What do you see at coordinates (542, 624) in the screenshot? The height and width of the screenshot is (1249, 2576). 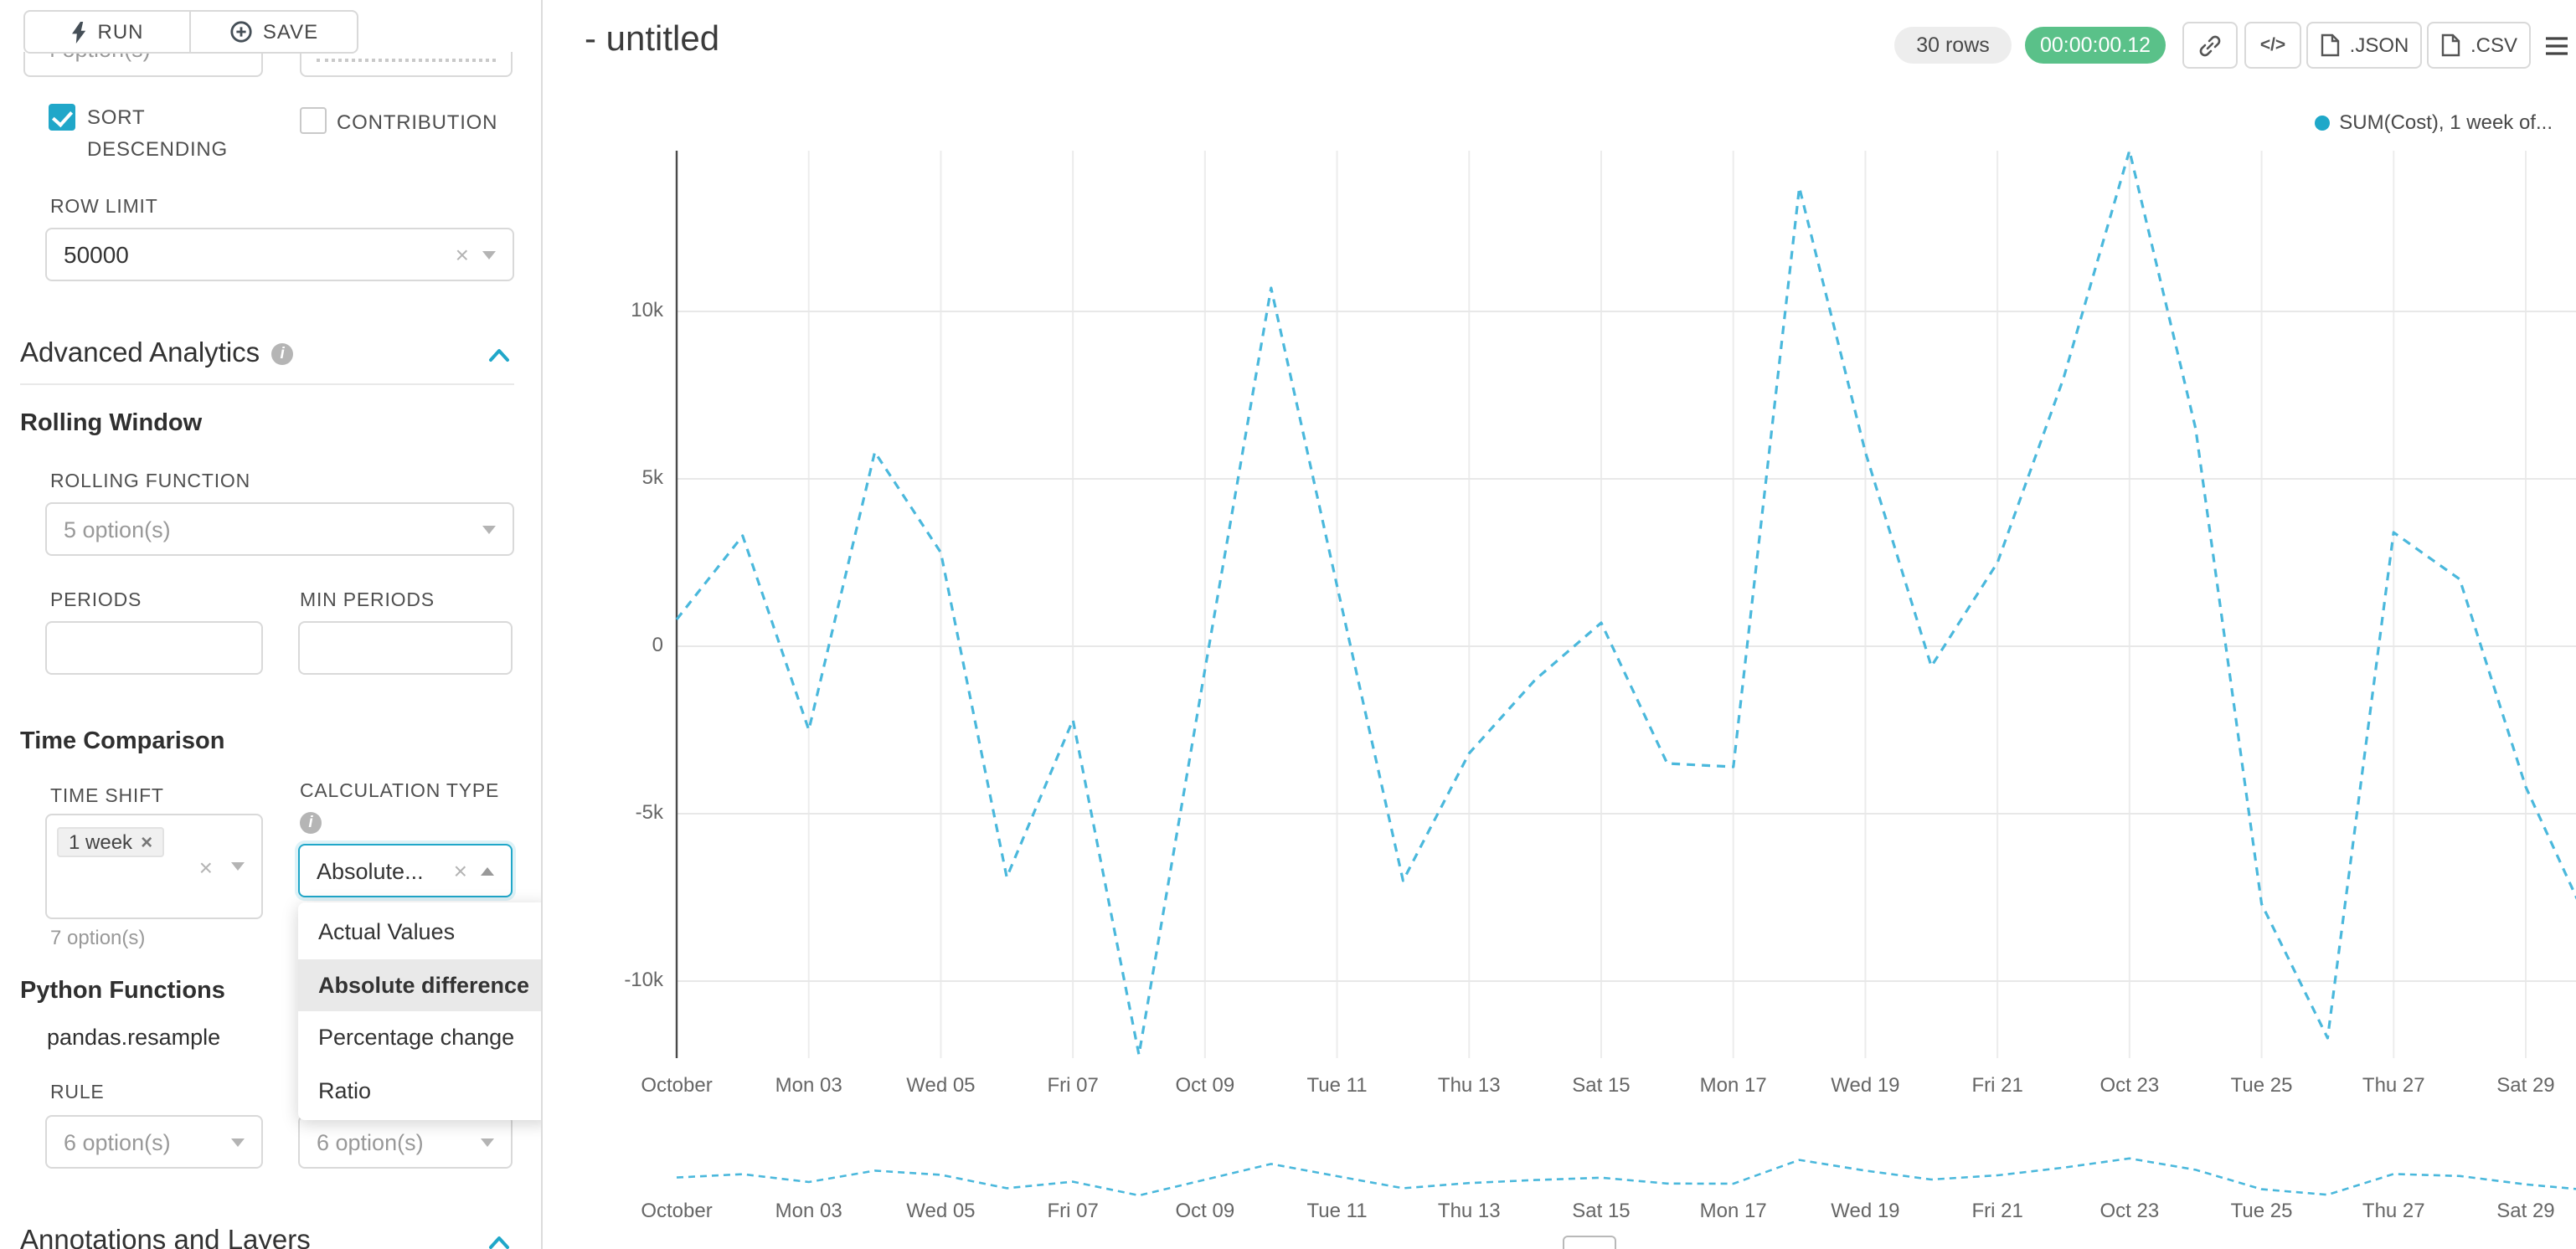 I see `panel-divider` at bounding box center [542, 624].